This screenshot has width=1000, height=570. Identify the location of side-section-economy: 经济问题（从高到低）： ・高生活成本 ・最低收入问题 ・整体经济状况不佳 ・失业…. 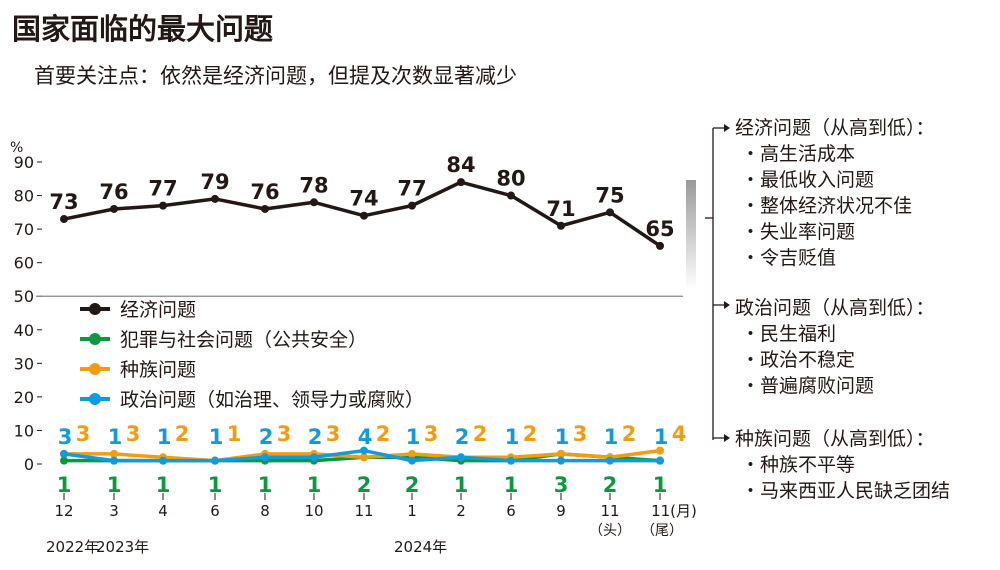
(835, 193).